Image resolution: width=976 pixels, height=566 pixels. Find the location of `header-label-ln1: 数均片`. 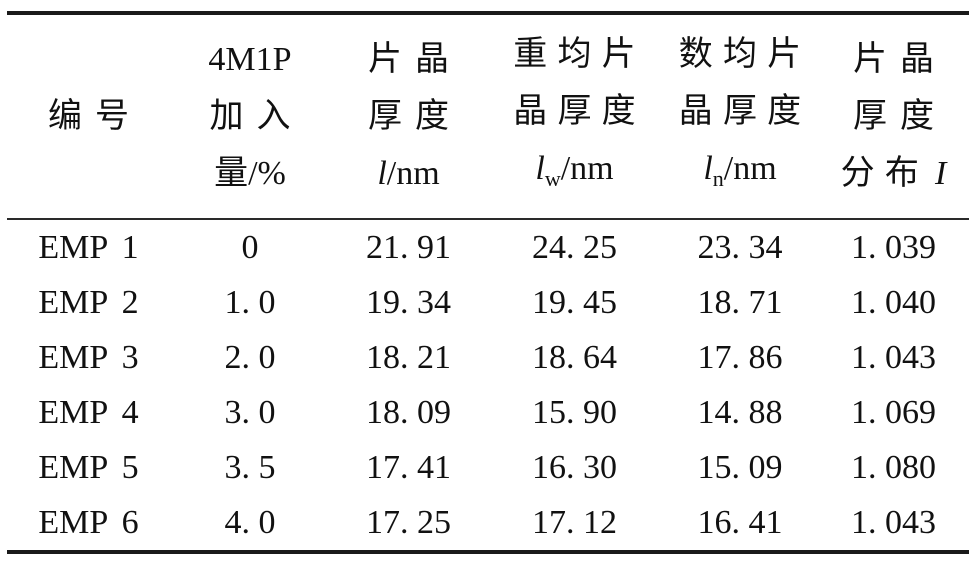

header-label-ln1: 数均片 is located at coordinates (745, 54).